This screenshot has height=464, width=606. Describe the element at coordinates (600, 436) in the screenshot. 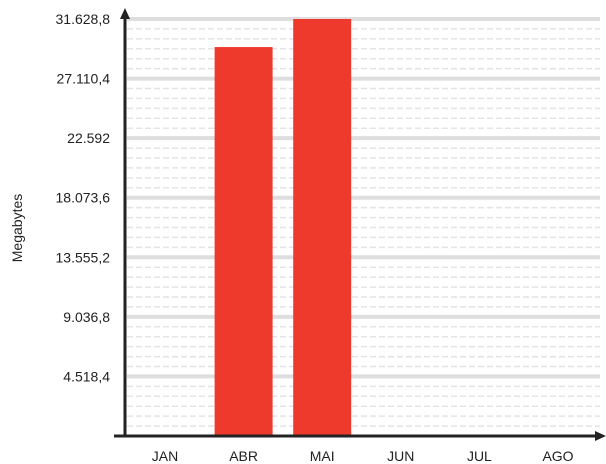

I see `x-axis-arrow-icon` at that location.